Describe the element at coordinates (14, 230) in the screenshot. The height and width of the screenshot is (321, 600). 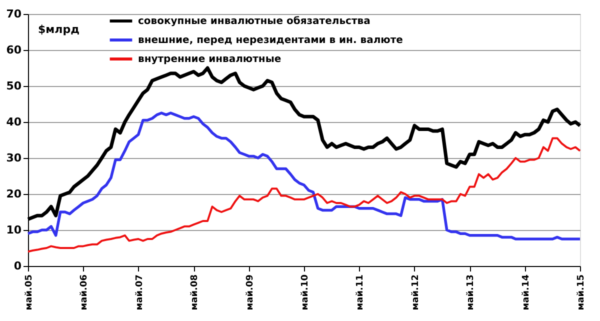
I see `y-tick-label: 10` at that location.